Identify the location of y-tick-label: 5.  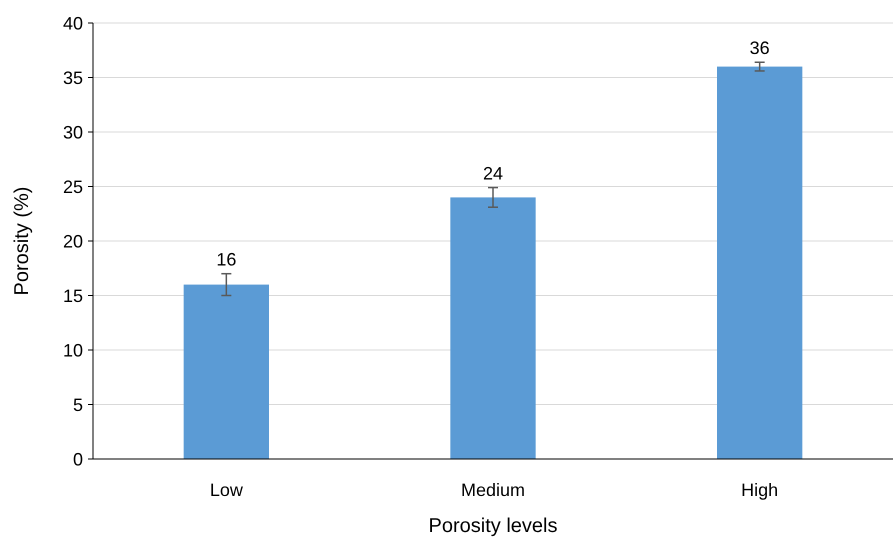
(77, 404).